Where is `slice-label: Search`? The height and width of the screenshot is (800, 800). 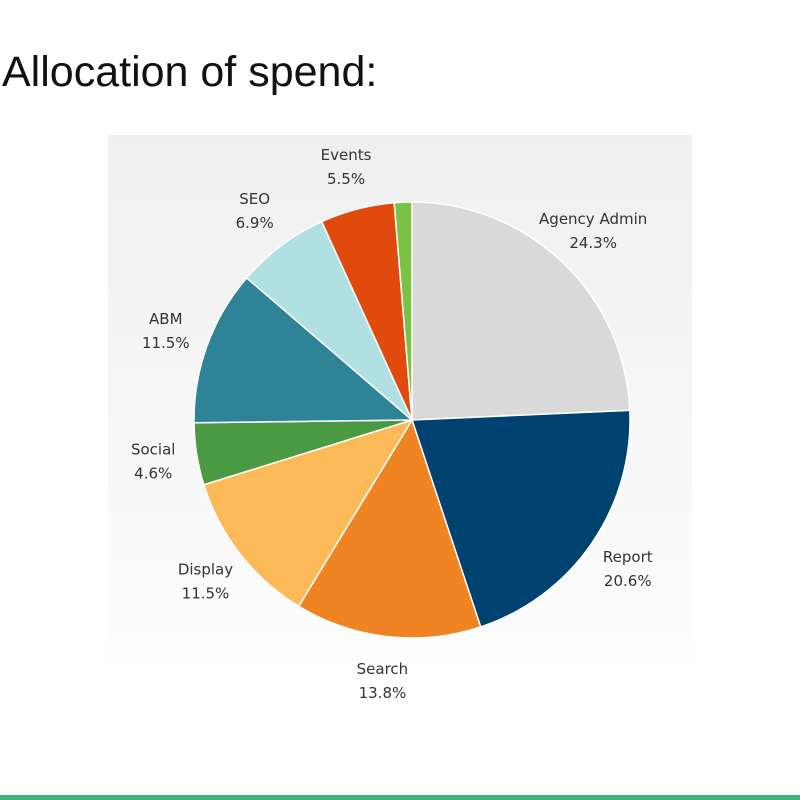 slice-label: Search is located at coordinates (383, 669).